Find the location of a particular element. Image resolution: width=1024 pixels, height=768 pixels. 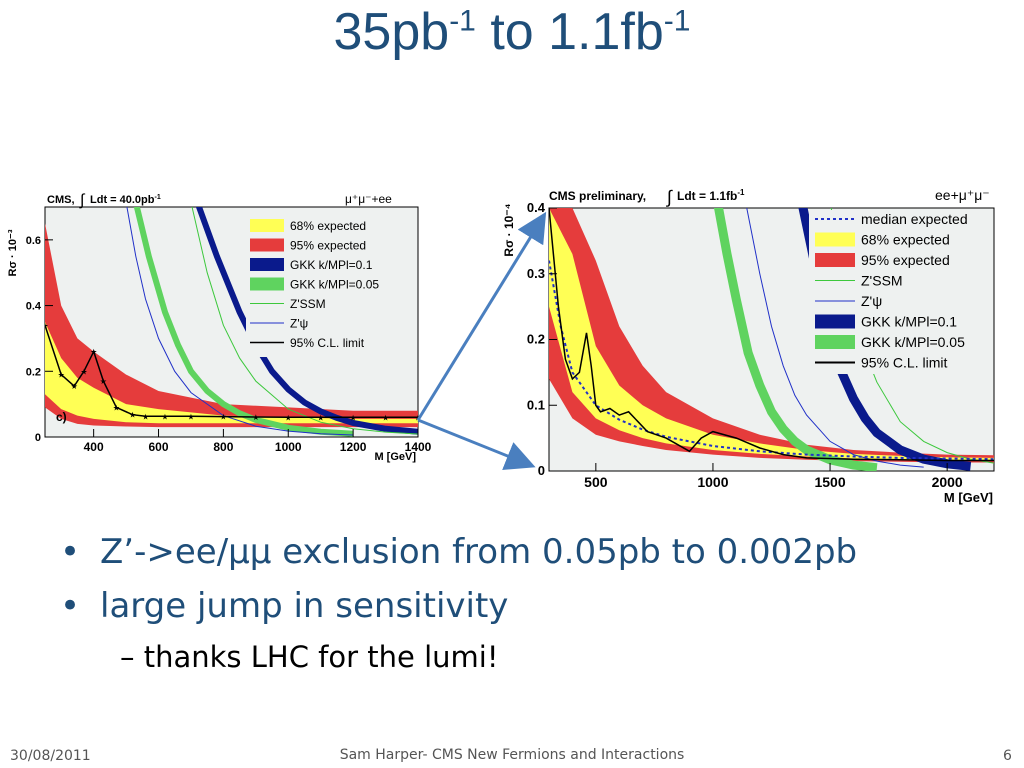

R-curve-95cl-limit is located at coordinates (771, 335).